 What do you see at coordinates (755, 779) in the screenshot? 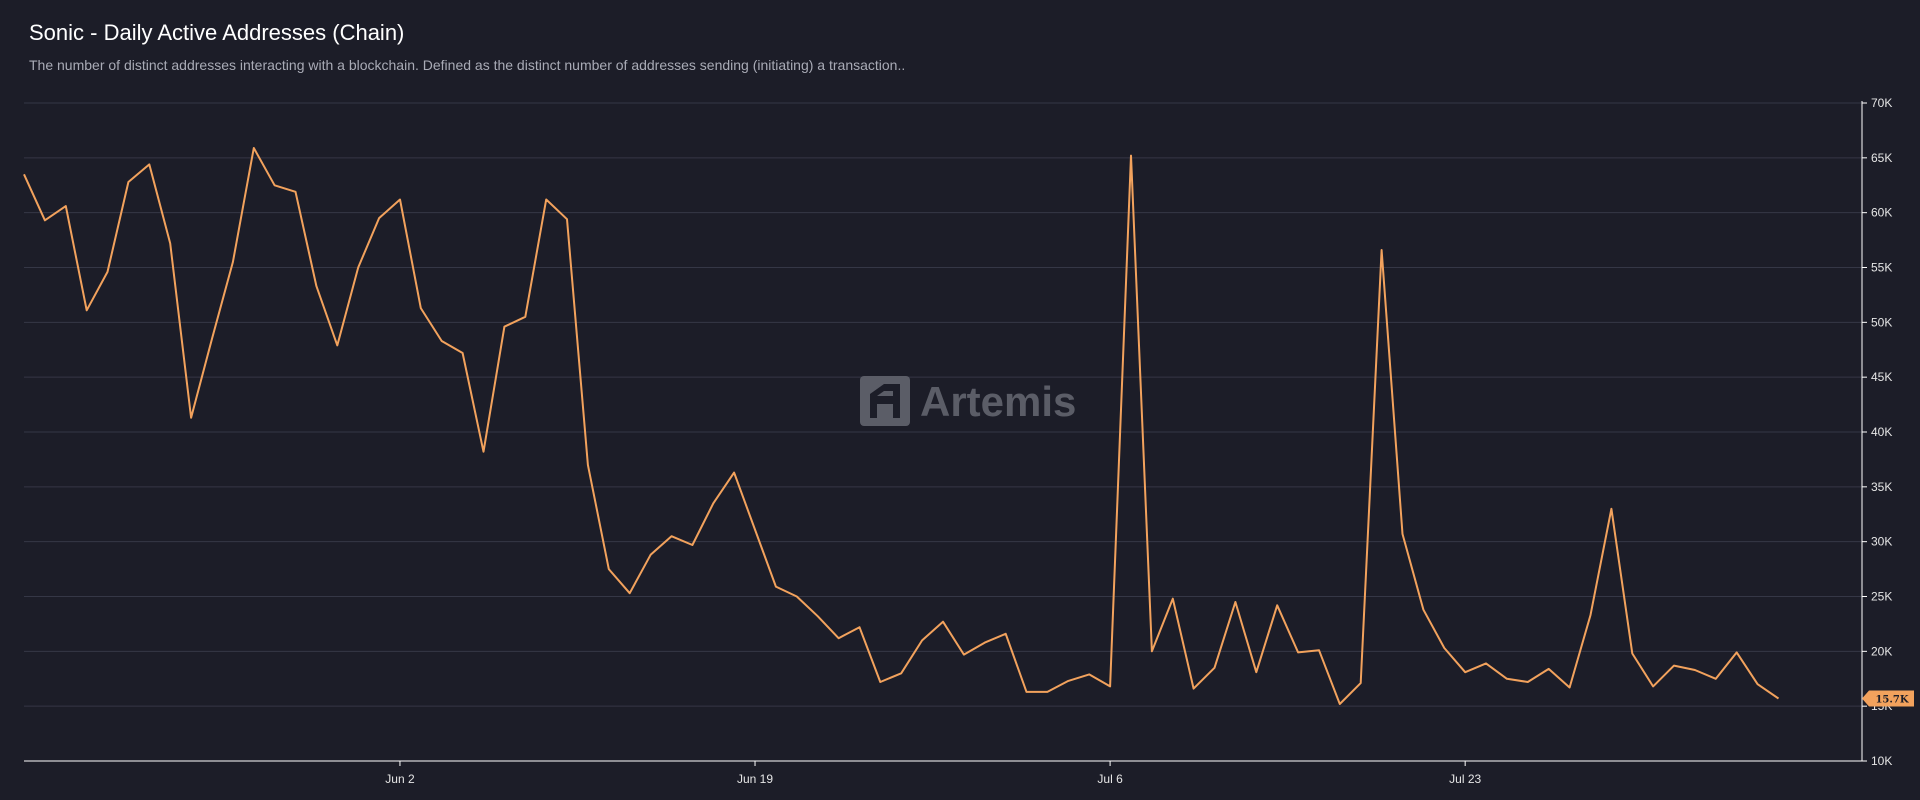
I see `x-tick-label: Jun 19` at bounding box center [755, 779].